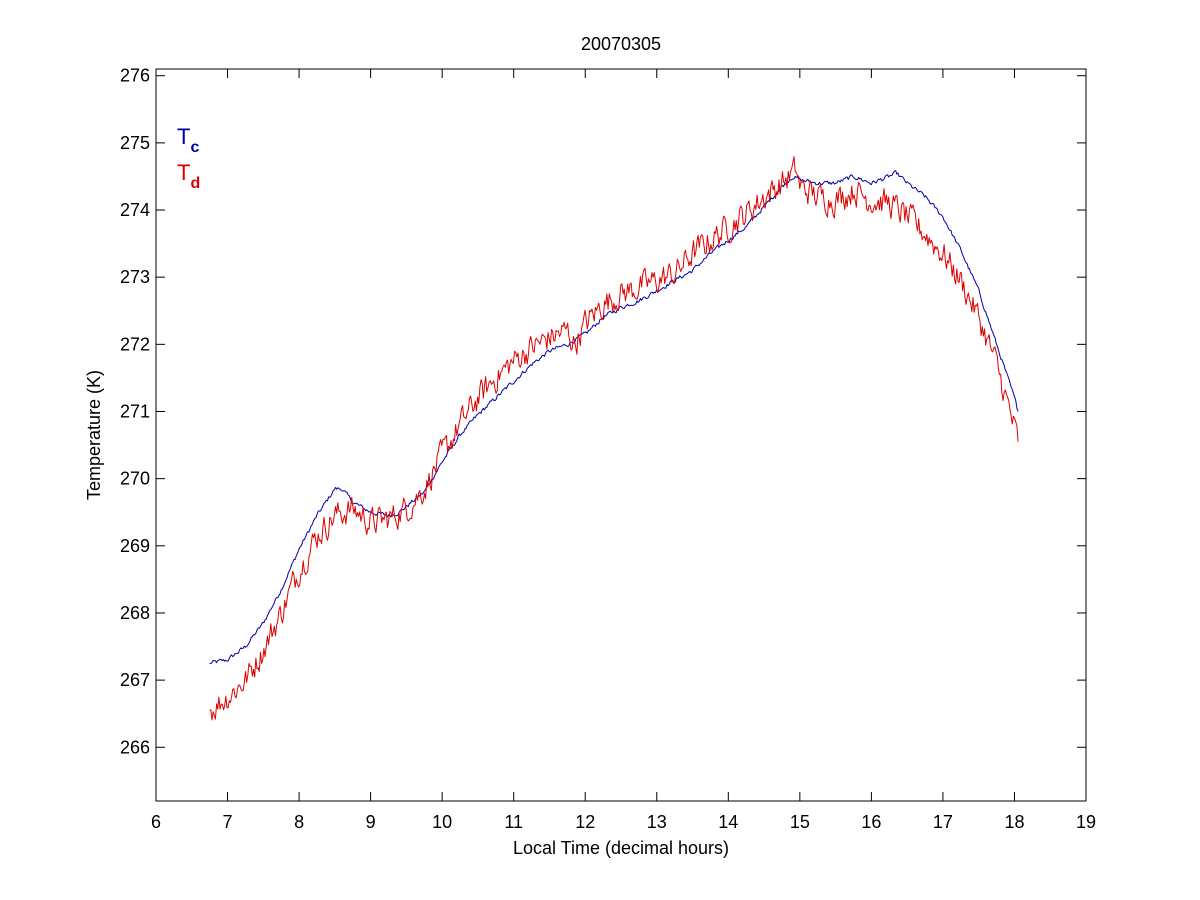 The image size is (1200, 900). What do you see at coordinates (135, 76) in the screenshot?
I see `y-tick-label: 276` at bounding box center [135, 76].